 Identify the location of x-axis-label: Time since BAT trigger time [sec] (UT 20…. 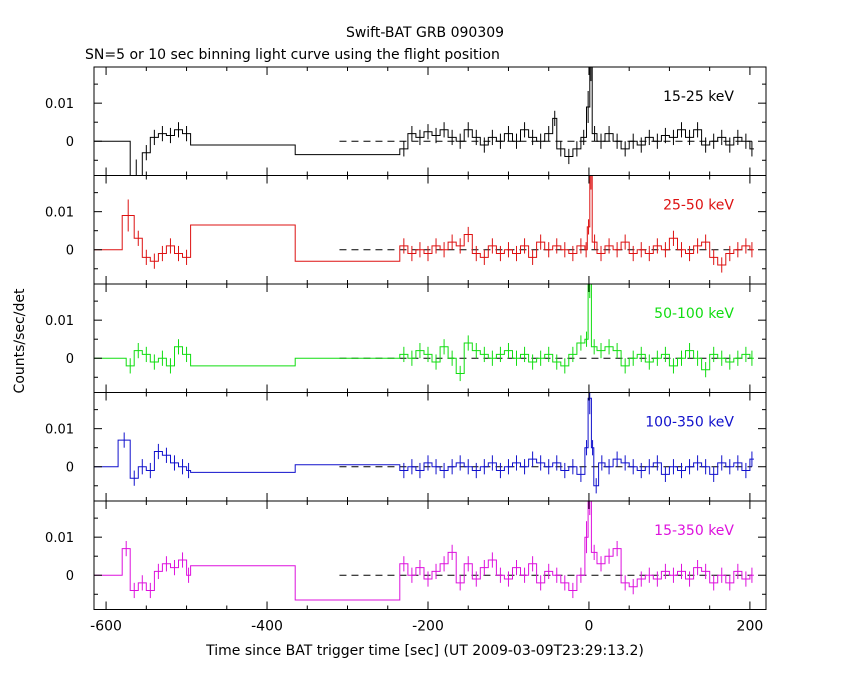
(424, 651).